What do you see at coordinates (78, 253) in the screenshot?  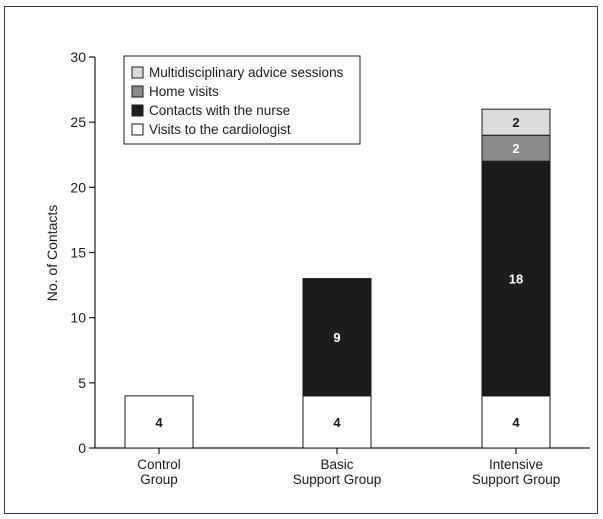 I see `y-tick-label: 15` at bounding box center [78, 253].